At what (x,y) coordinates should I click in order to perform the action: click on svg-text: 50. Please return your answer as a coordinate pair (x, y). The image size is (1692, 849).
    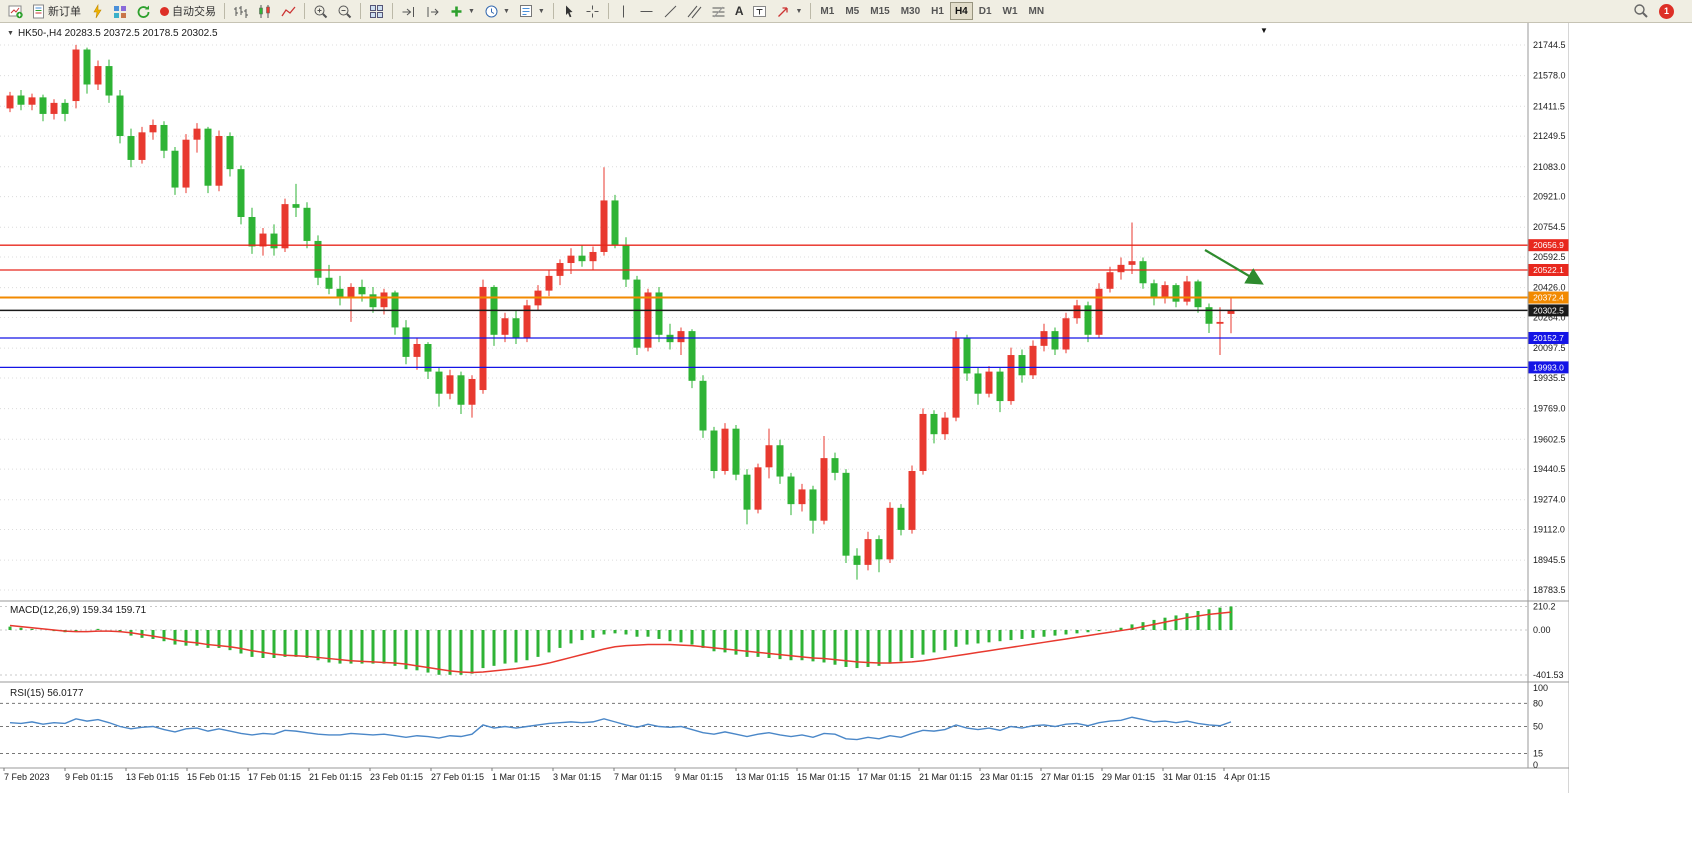
    Looking at the image, I should click on (1538, 727).